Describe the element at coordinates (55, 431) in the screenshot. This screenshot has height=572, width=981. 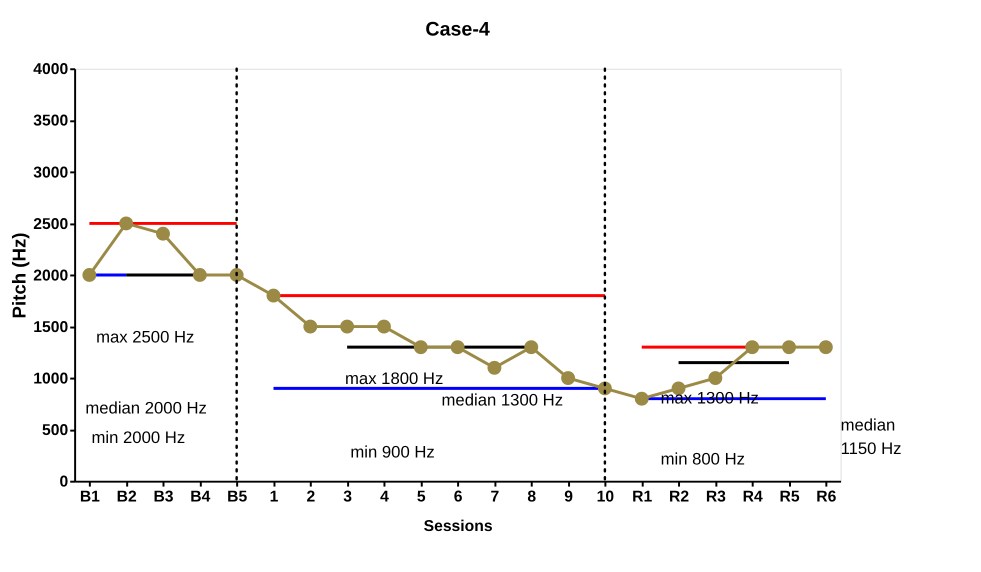
I see `y-tick-label: 500` at that location.